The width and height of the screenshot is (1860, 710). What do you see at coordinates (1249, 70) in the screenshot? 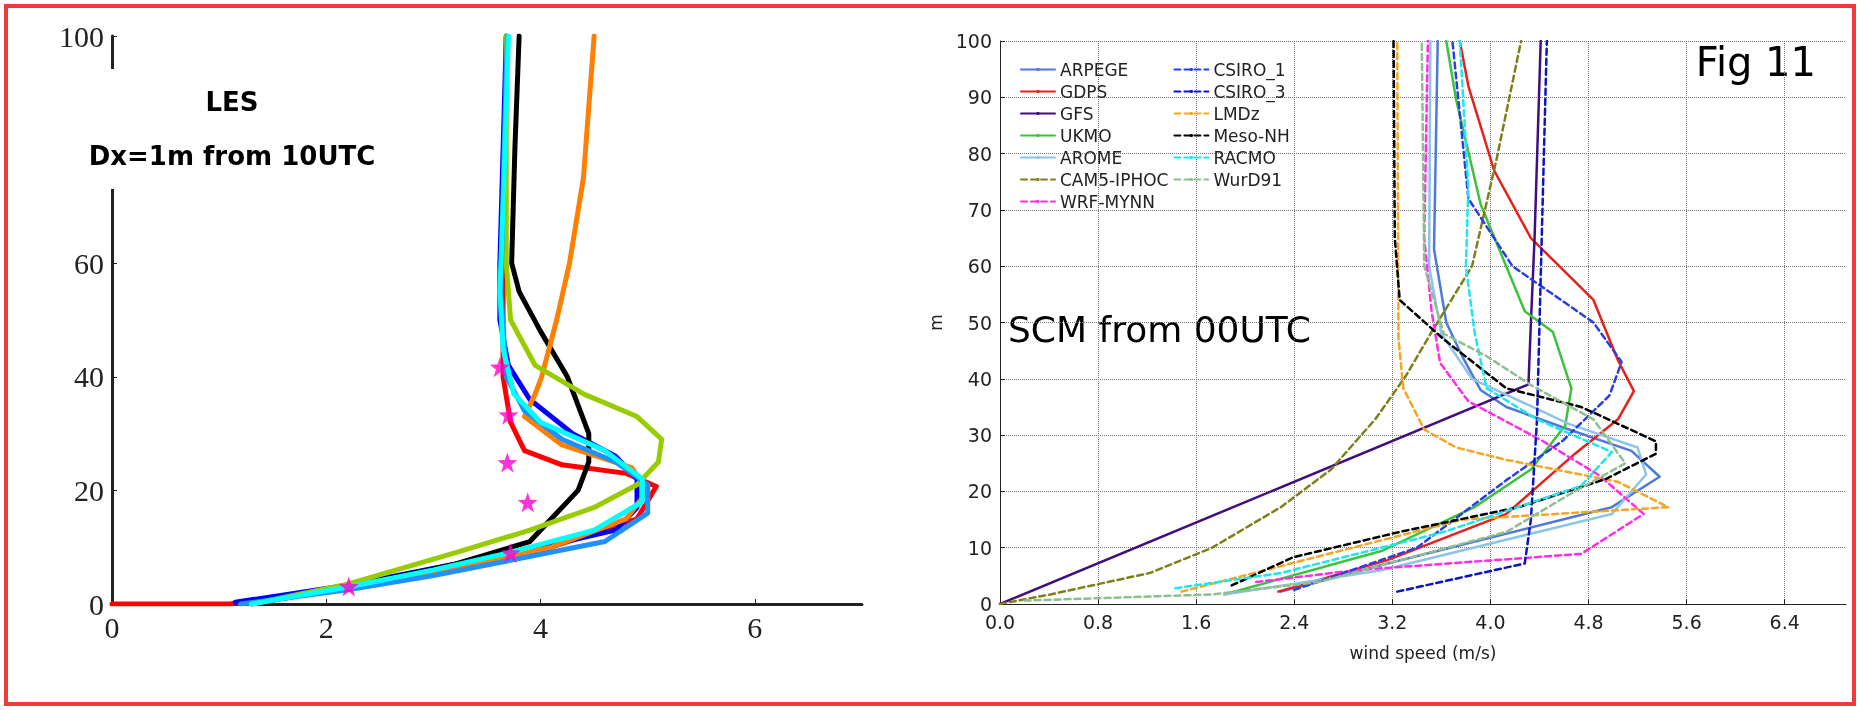
I see `legend-label: CSIRO_1` at bounding box center [1249, 70].